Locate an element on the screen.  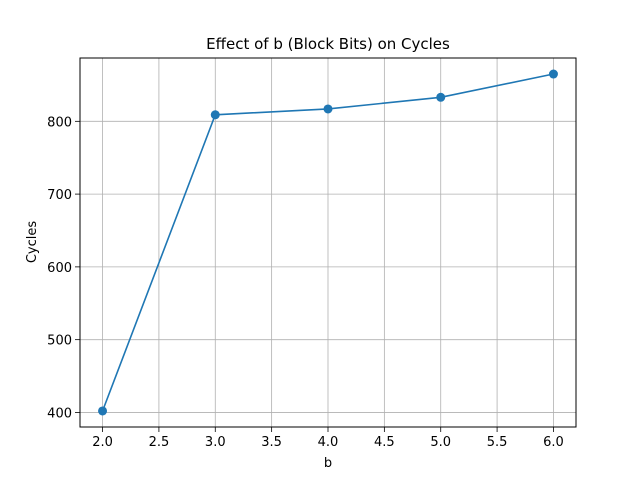
x-tick-label: 2.5 is located at coordinates (159, 442).